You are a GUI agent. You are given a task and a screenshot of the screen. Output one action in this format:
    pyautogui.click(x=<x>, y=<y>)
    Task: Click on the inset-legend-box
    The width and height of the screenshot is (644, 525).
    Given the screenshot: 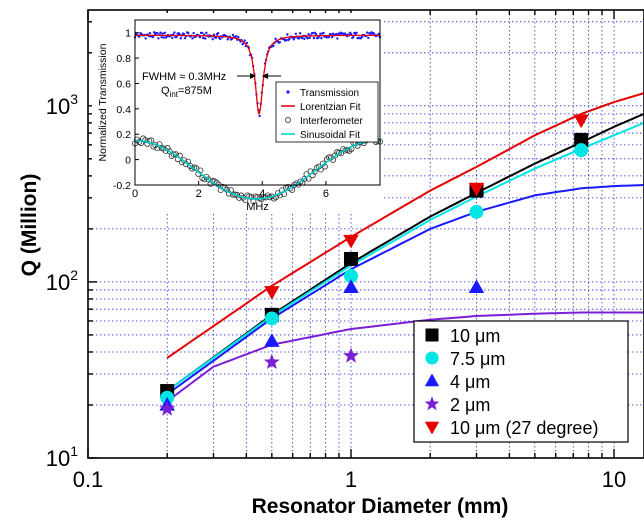 What is the action you would take?
    pyautogui.click(x=327, y=112)
    